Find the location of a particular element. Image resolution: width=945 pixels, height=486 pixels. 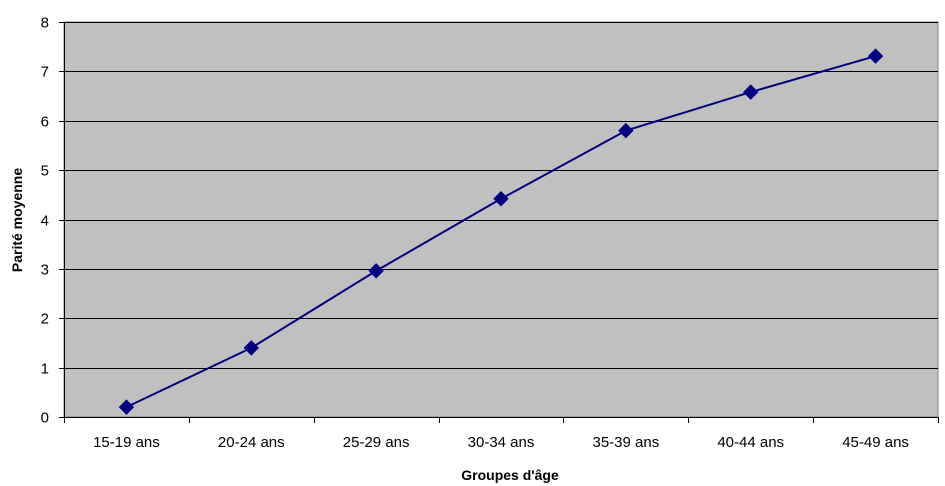

y-tick-label: 4 is located at coordinates (45, 221).